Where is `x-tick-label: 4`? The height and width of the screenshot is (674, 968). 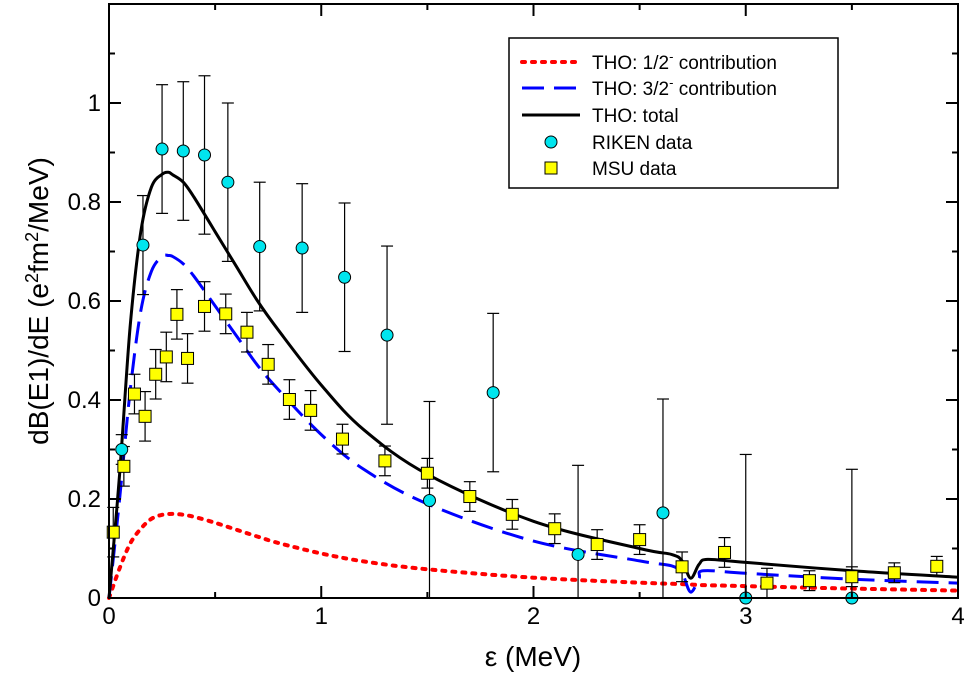 x-tick-label: 4 is located at coordinates (957, 616).